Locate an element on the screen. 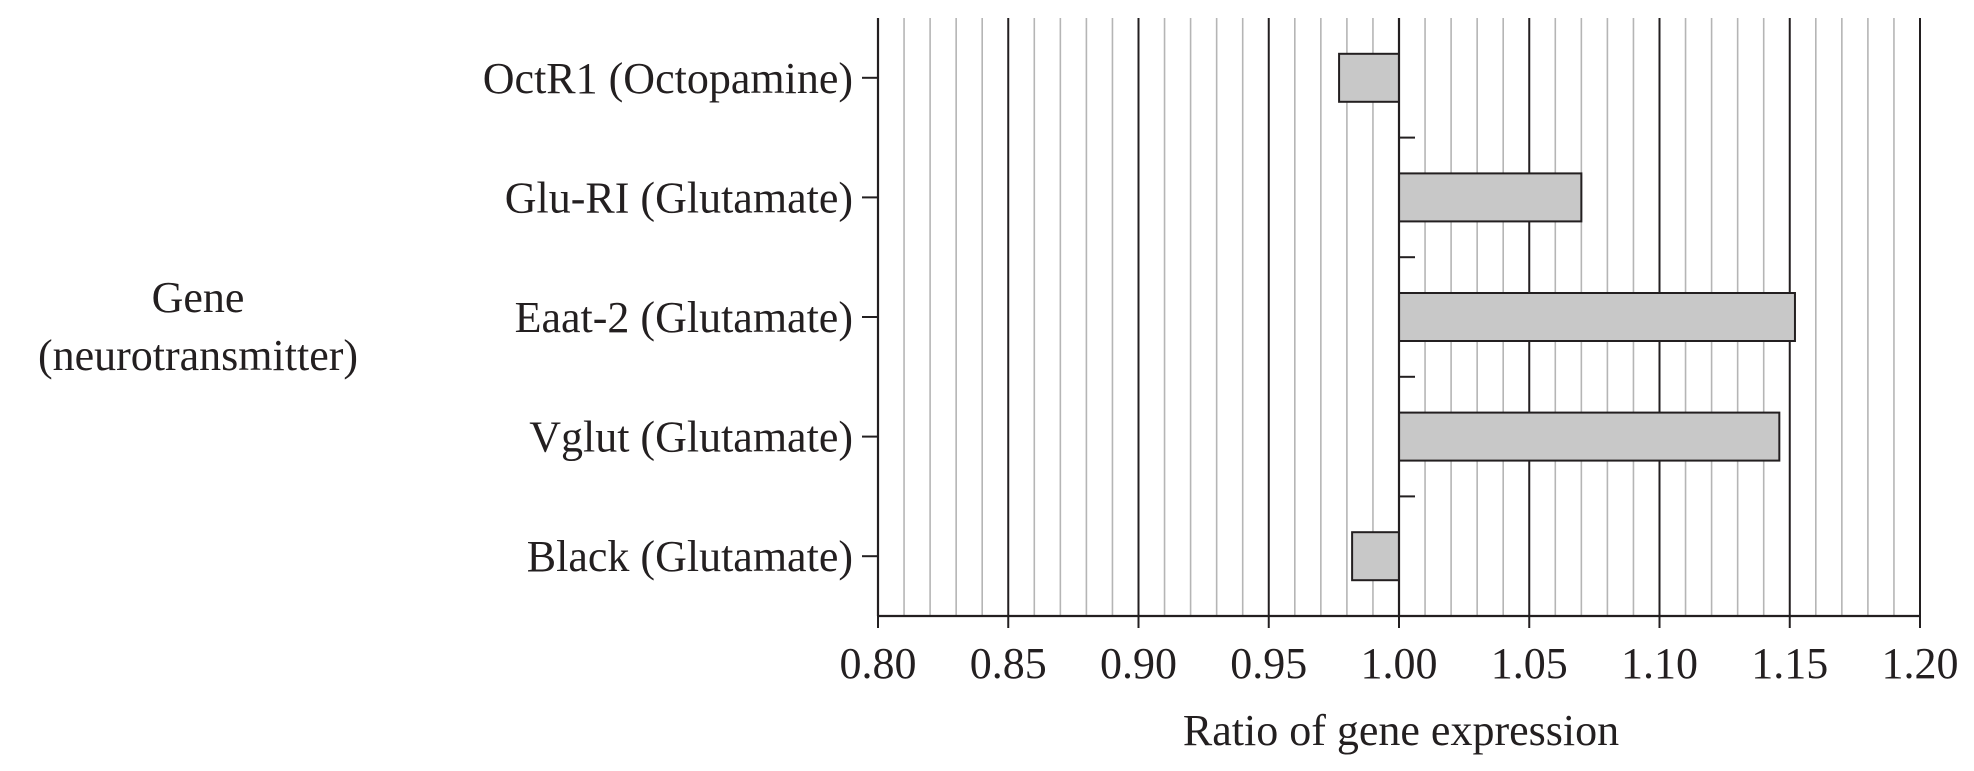 This screenshot has width=1974, height=771. x-tick-label: 0.80 is located at coordinates (878, 663).